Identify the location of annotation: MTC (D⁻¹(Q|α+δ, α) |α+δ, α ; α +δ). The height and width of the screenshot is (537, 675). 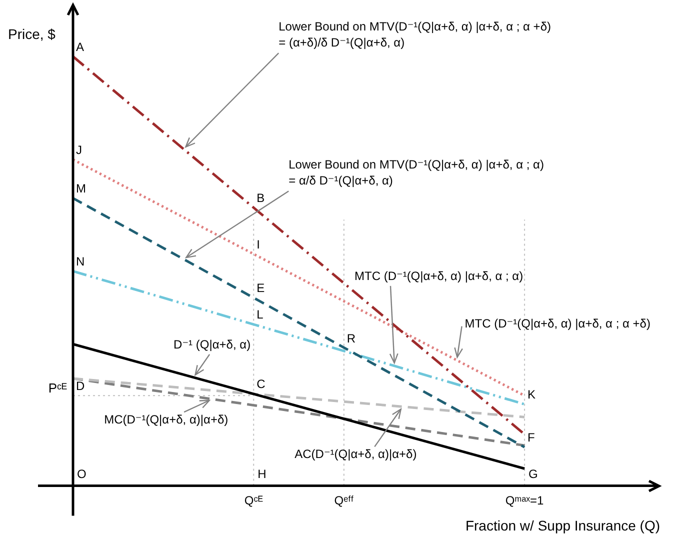
(557, 323).